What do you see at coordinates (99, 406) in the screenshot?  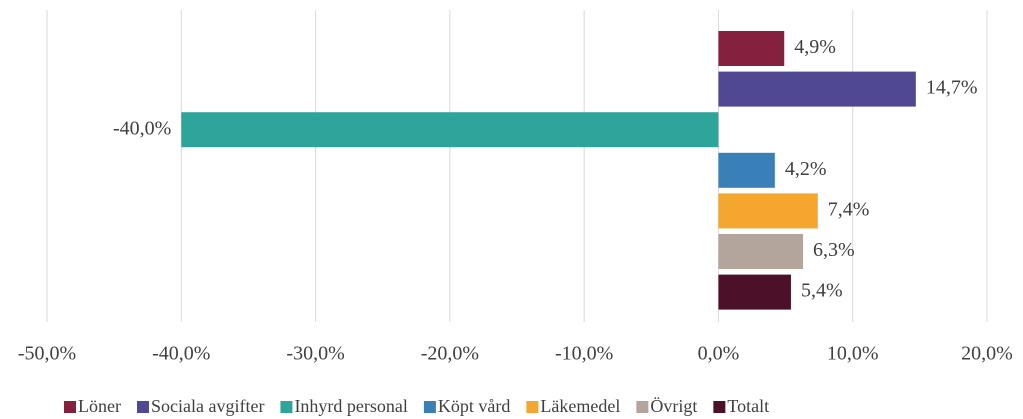 I see `legend-label: Löner` at bounding box center [99, 406].